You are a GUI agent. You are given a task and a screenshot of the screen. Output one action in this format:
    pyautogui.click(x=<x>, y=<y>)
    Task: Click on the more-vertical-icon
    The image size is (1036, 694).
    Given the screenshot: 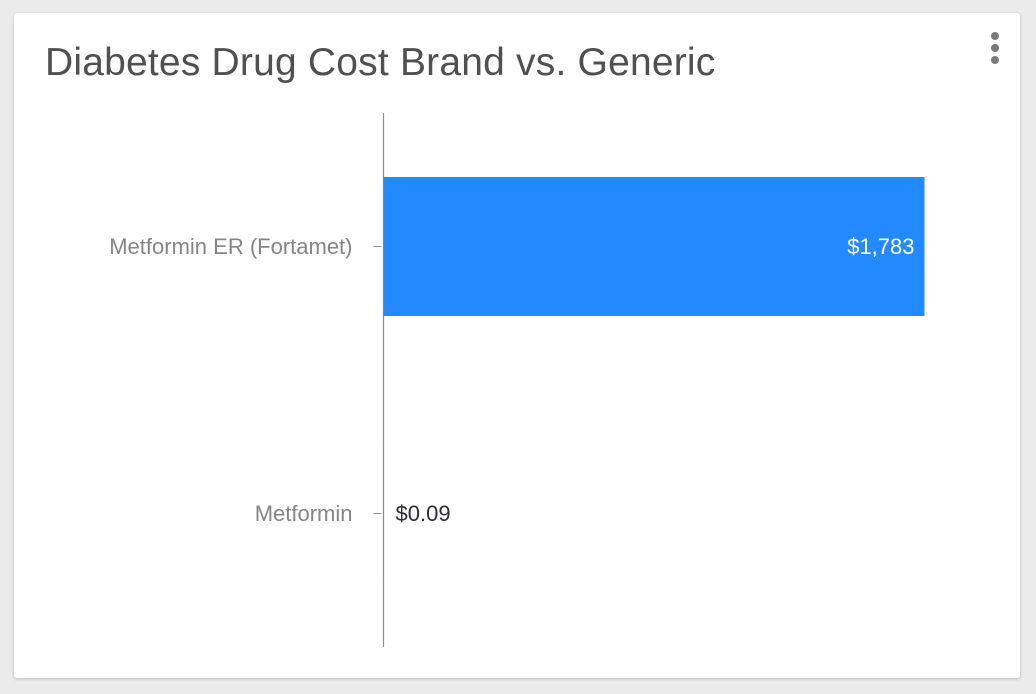 What is the action you would take?
    pyautogui.click(x=995, y=36)
    